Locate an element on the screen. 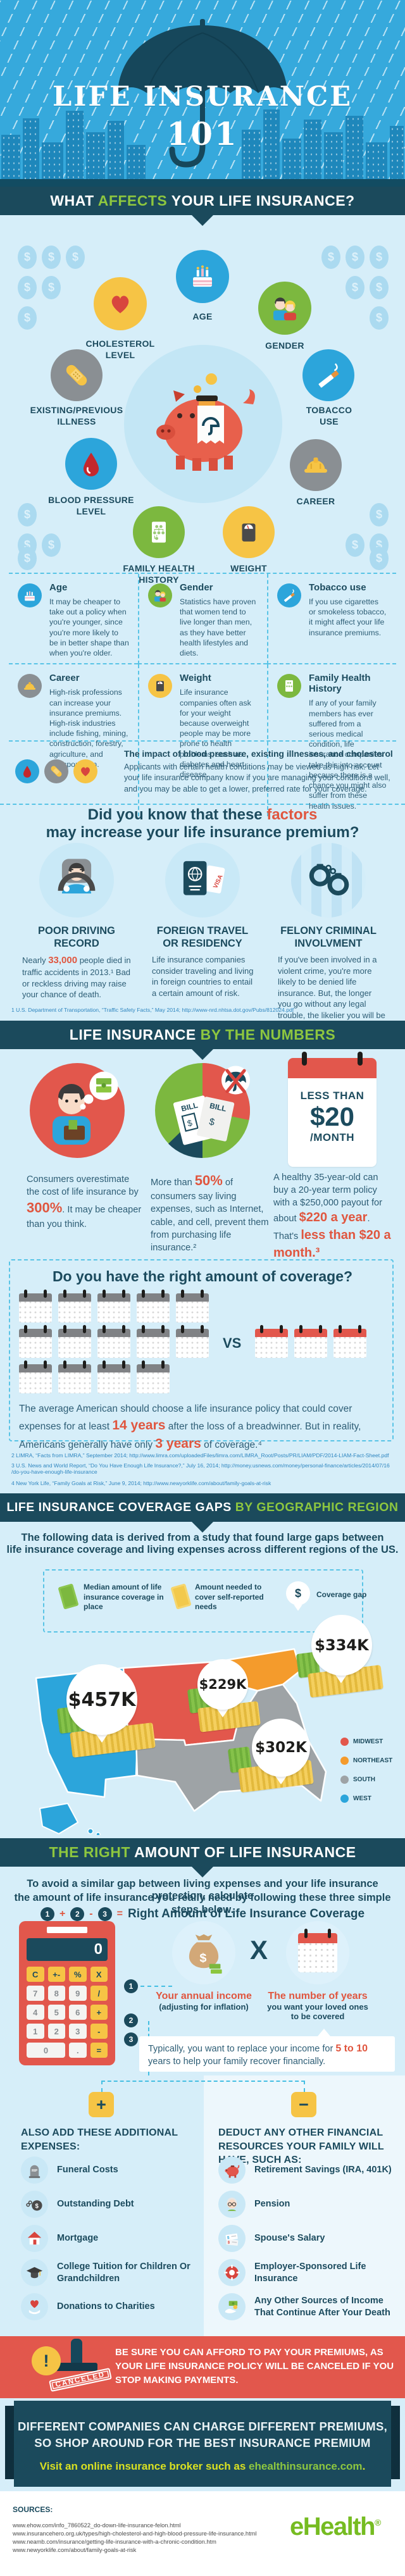  foreign-travel-icon: VISA is located at coordinates (202, 880).